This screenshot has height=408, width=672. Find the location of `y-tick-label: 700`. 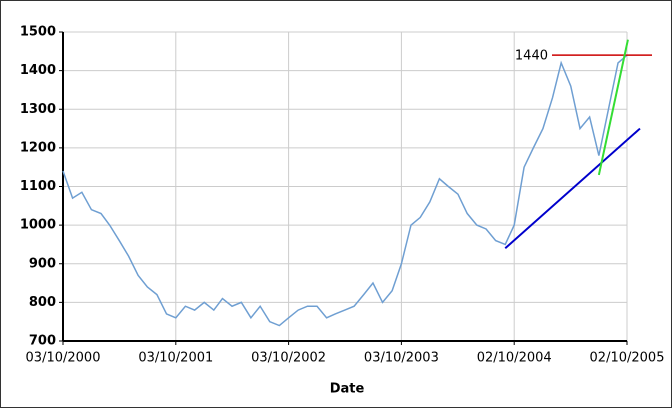

y-tick-label: 700 is located at coordinates (42, 341).